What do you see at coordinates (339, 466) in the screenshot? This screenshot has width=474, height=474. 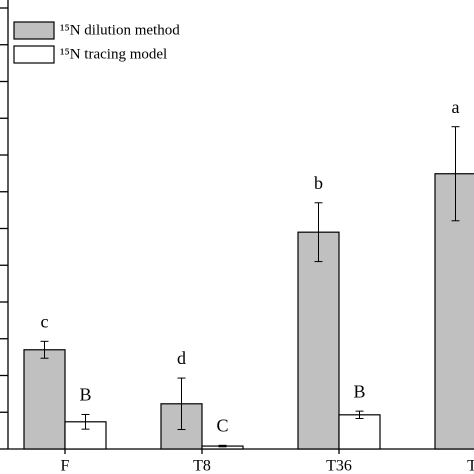 I see `x-tick-label: T36` at bounding box center [339, 466].